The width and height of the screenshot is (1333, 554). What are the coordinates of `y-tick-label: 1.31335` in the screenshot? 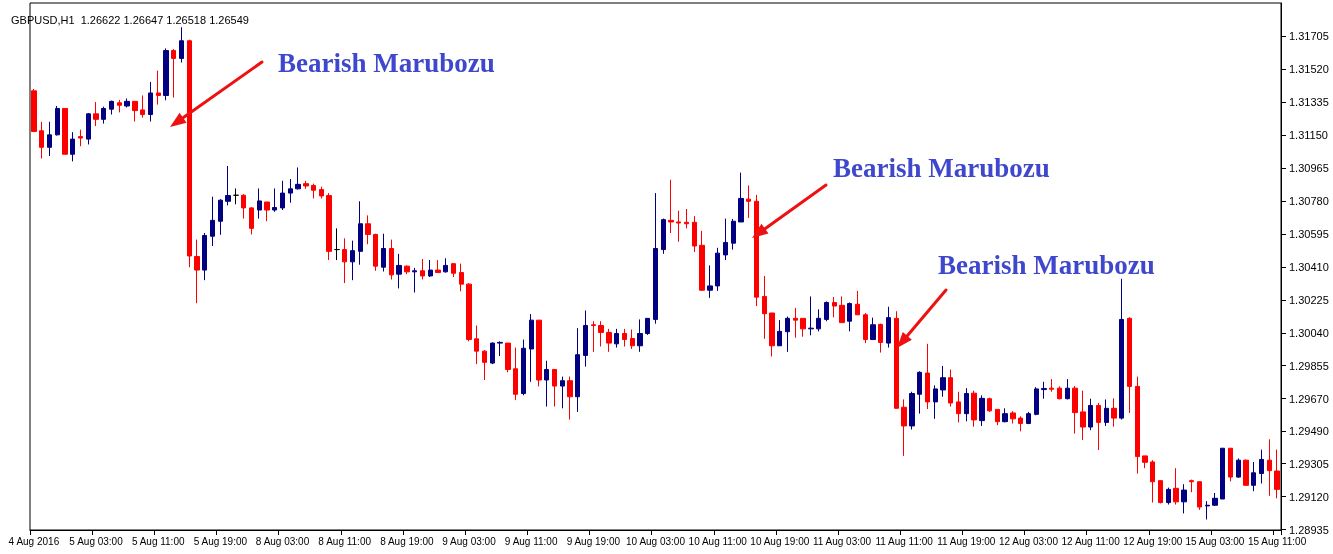 It's located at (1309, 102).